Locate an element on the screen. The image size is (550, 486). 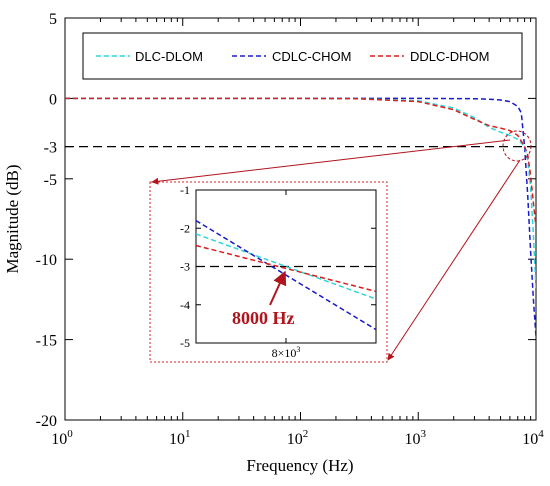
x-tick-labels: 10⁰ 10¹ 10² 10³ 10⁴ is located at coordinates (297, 438).